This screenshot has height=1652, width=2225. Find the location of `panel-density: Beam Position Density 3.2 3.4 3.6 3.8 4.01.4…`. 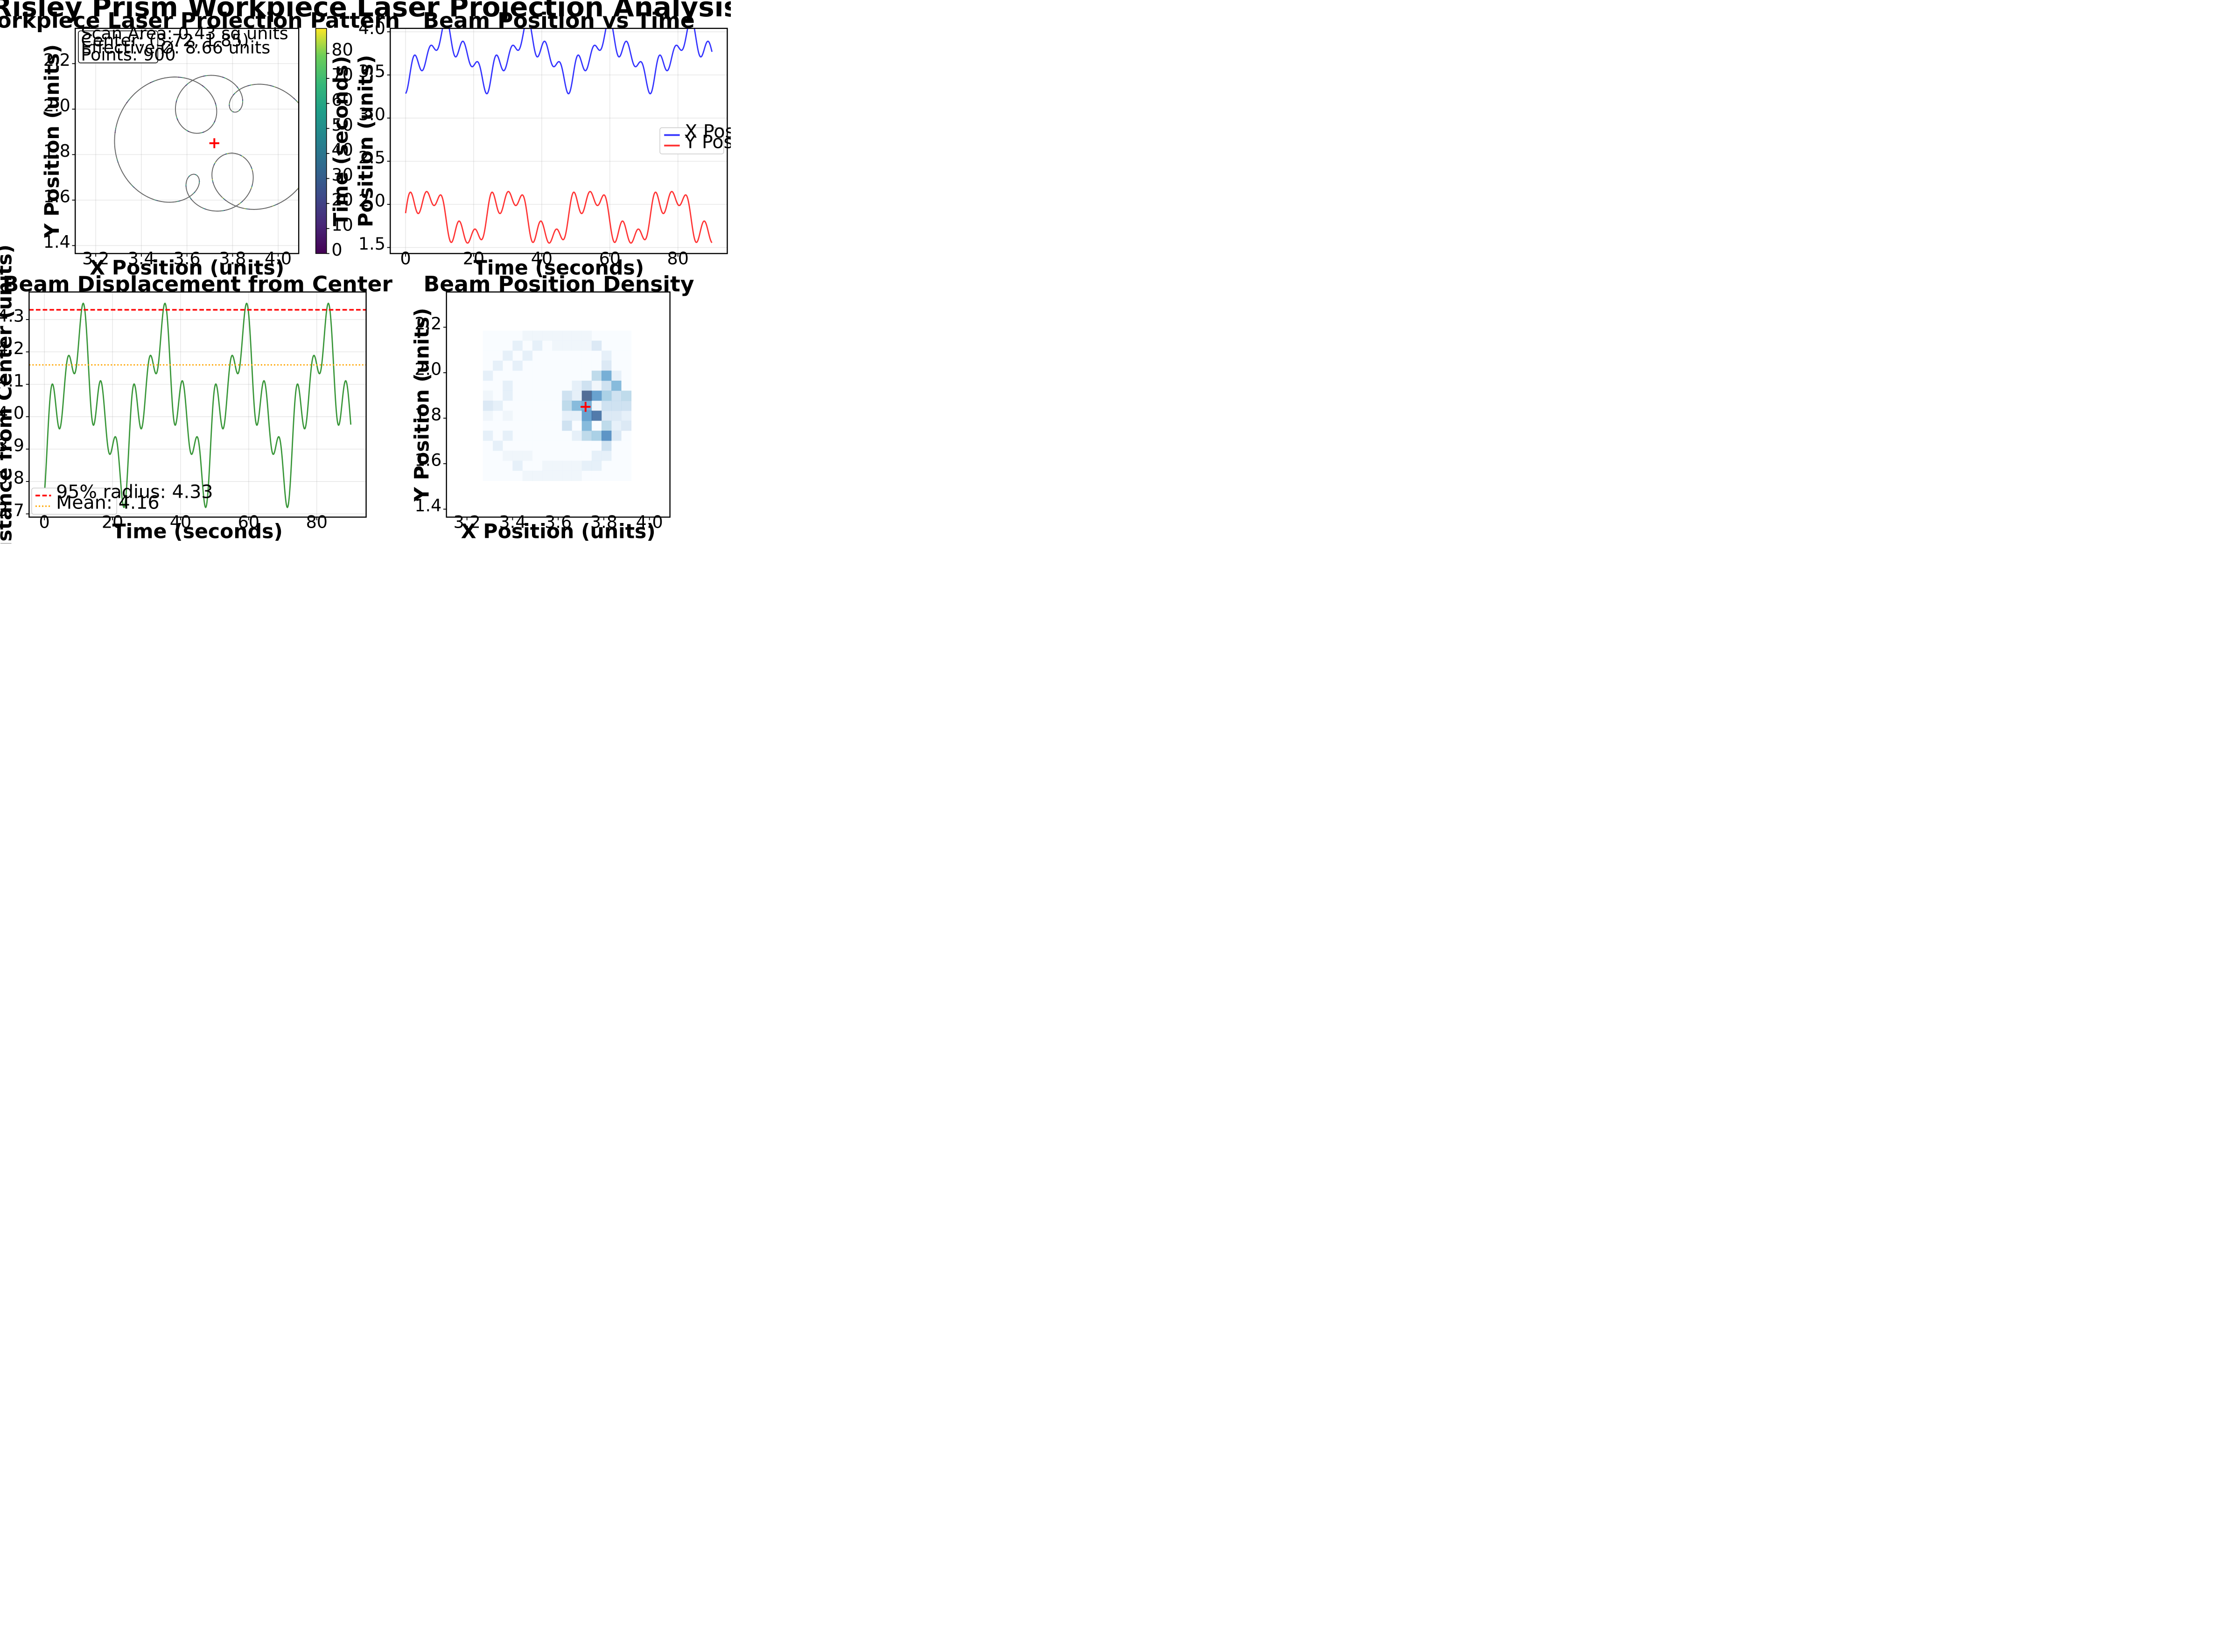

panel-density: Beam Position Density 3.2 3.4 3.6 3.8 4.01.4… is located at coordinates (552, 408).